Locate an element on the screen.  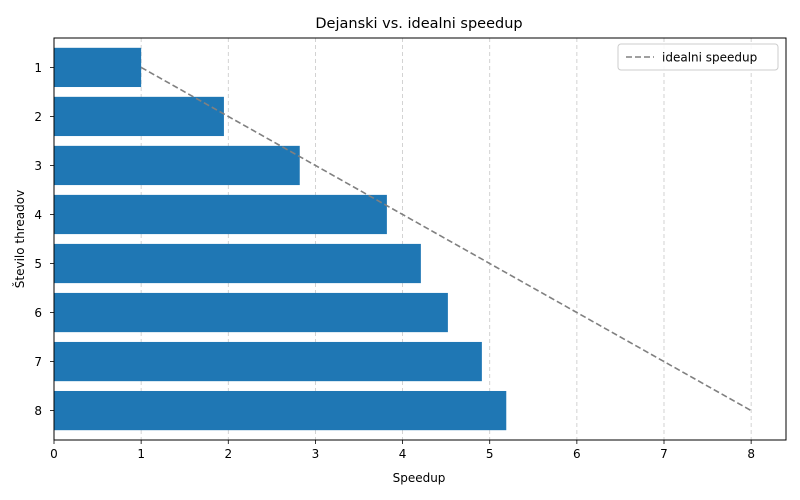
bar-5-threads is located at coordinates (237, 263).